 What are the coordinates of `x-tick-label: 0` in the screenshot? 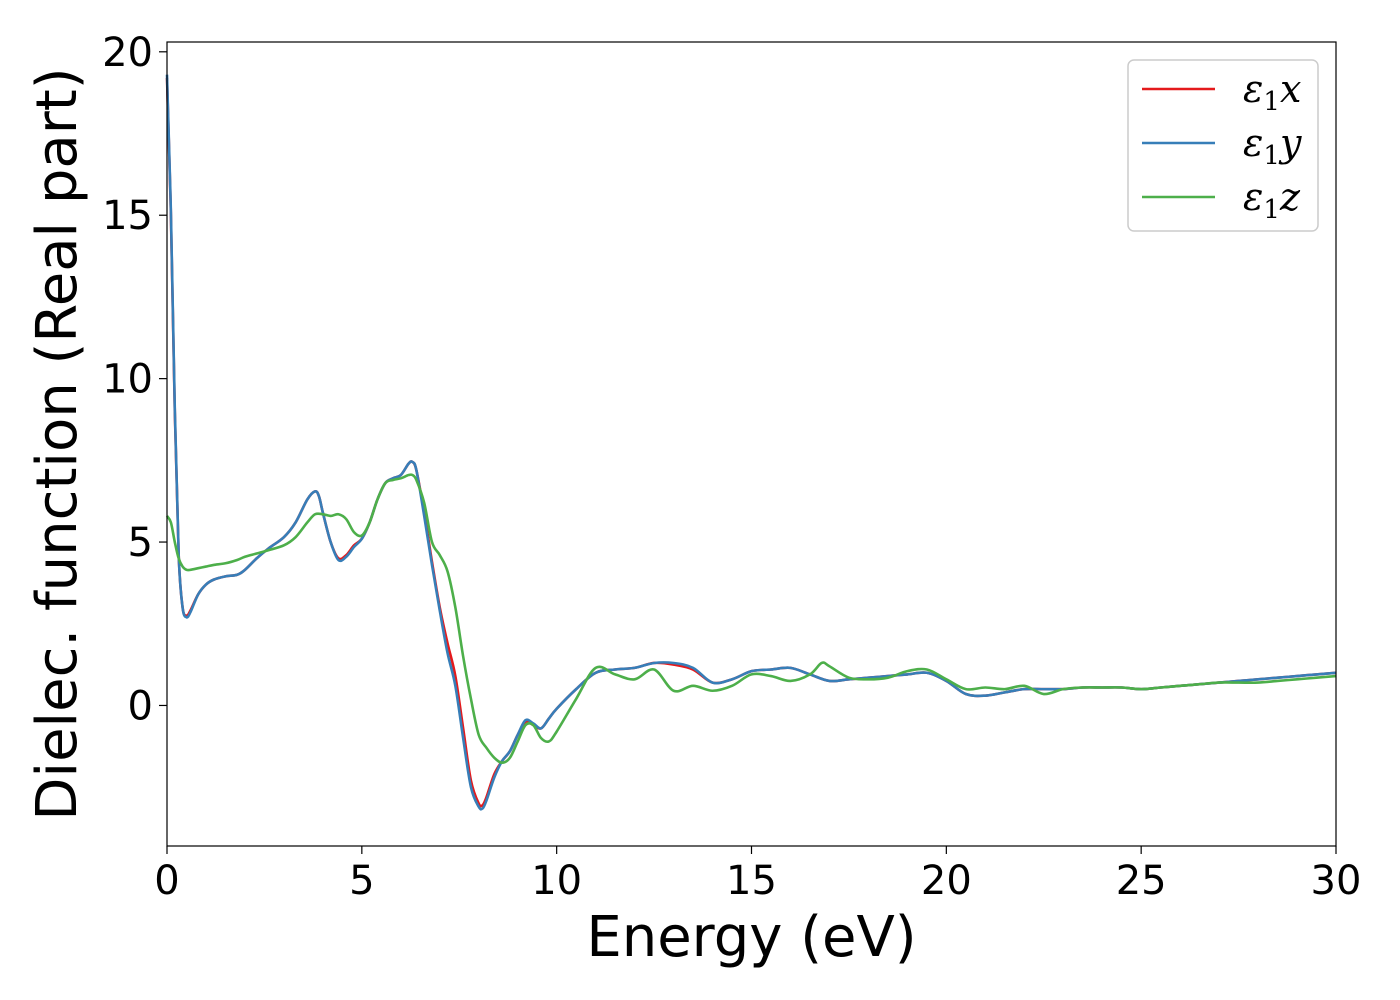 It's located at (166, 881).